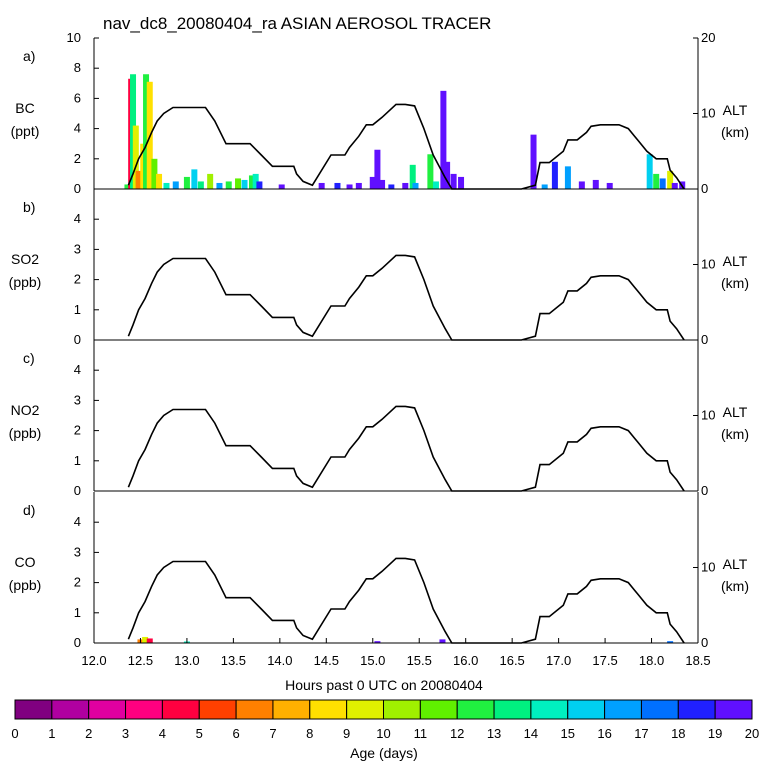 Image resolution: width=768 pixels, height=768 pixels. What do you see at coordinates (704, 642) in the screenshot?
I see `alt-tick-label-d-0: 0` at bounding box center [704, 642].